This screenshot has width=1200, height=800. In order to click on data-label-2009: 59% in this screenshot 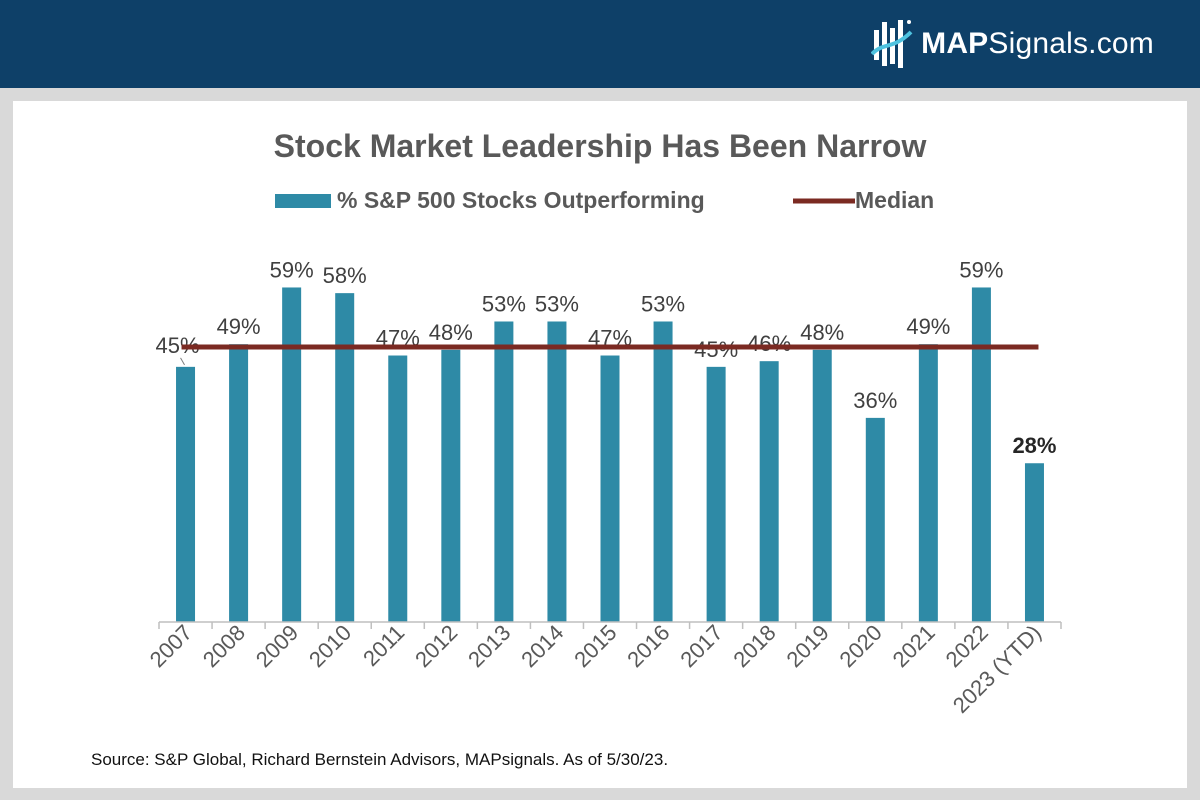, I will do `click(292, 269)`.